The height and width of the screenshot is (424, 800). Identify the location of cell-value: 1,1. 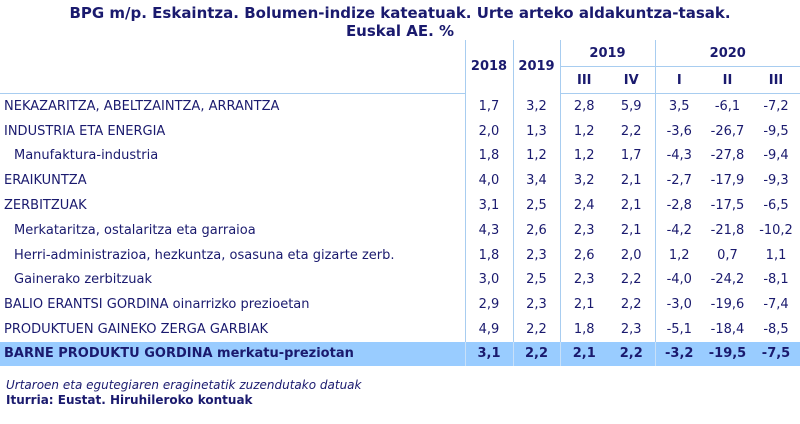
(776, 255).